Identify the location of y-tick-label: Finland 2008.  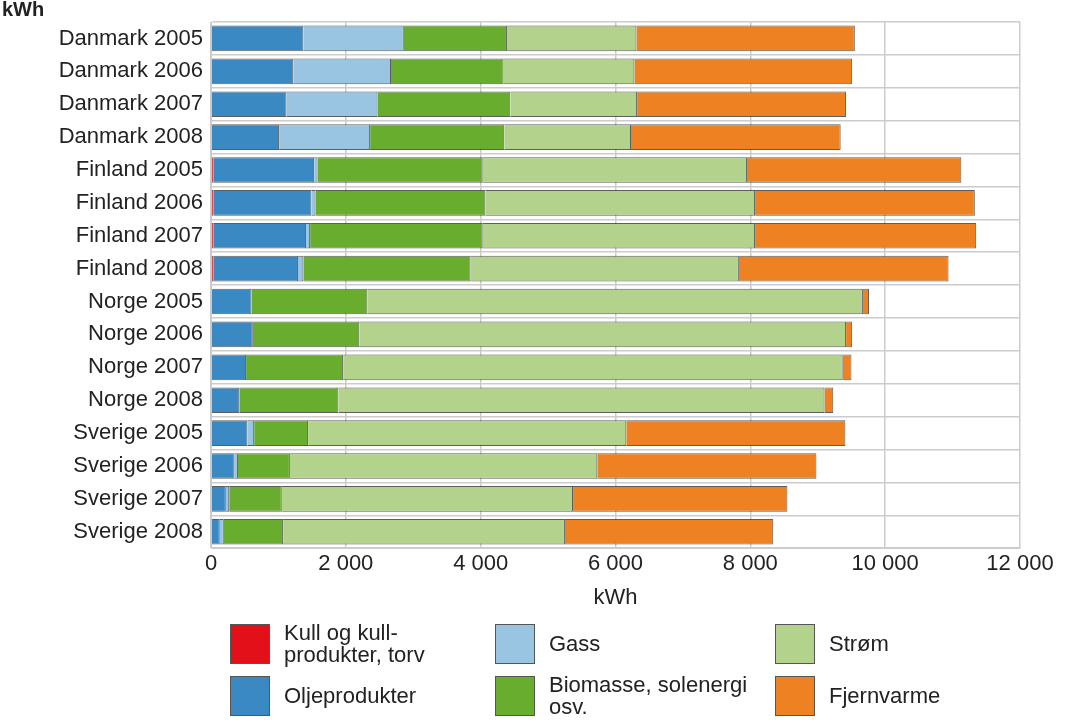
(139, 267).